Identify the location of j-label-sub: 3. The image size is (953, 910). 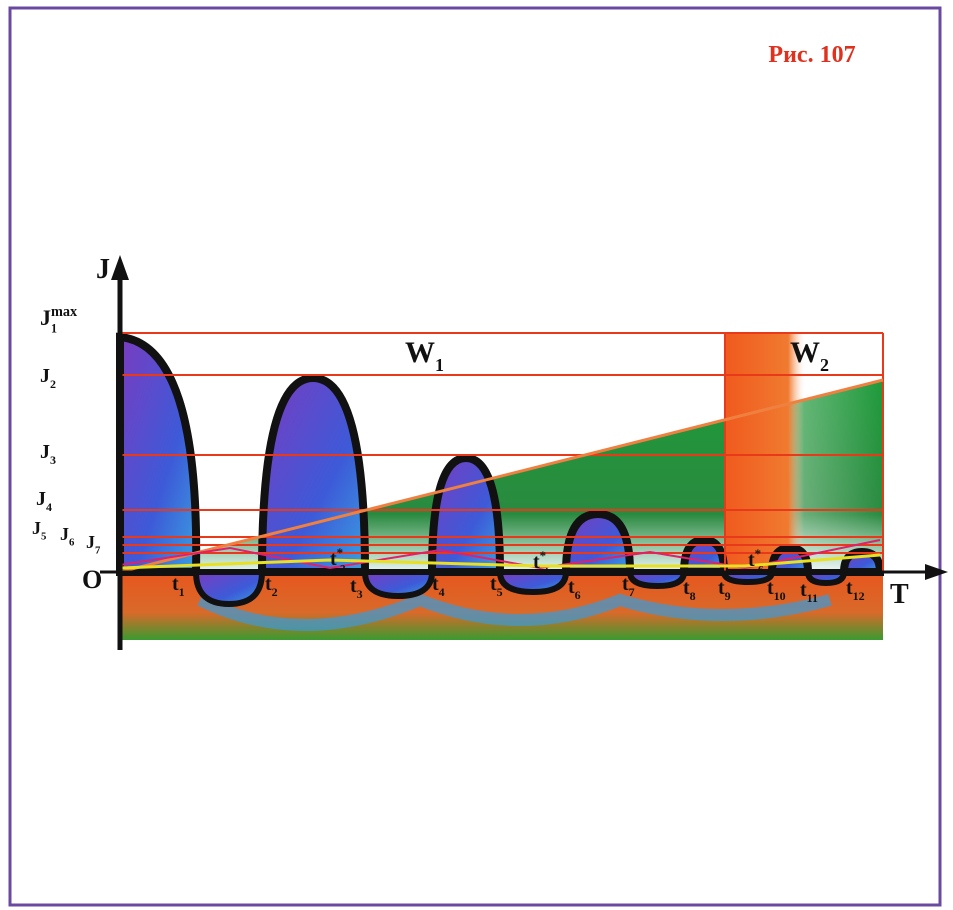
(53, 460).